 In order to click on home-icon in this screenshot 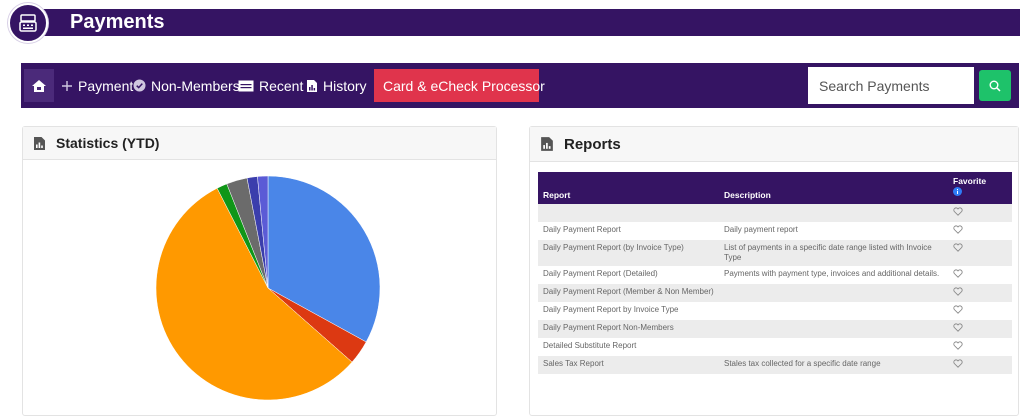, I will do `click(39, 85)`.